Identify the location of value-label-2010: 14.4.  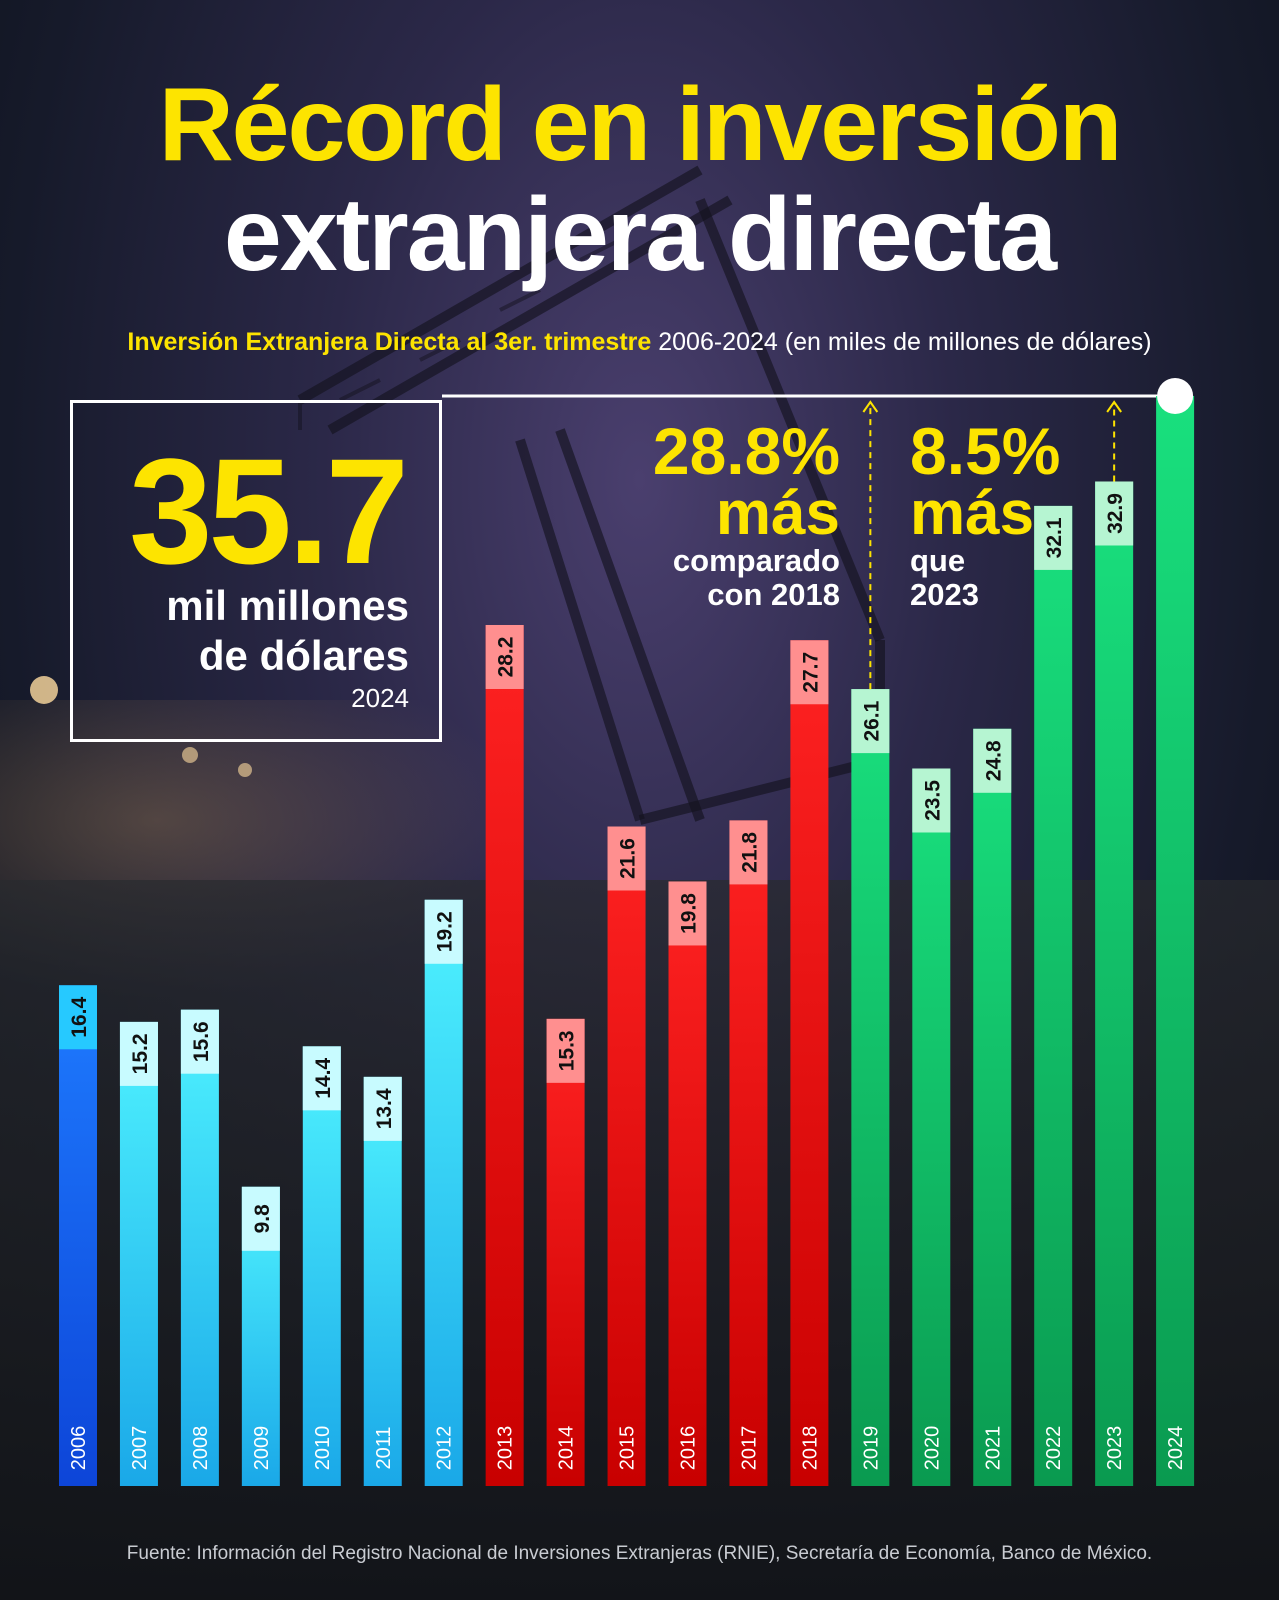
(323, 1078).